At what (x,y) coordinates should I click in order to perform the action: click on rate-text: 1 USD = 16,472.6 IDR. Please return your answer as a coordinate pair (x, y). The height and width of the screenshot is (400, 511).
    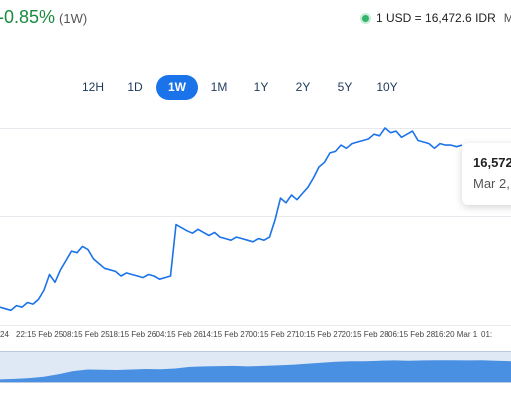
    Looking at the image, I should click on (436, 18).